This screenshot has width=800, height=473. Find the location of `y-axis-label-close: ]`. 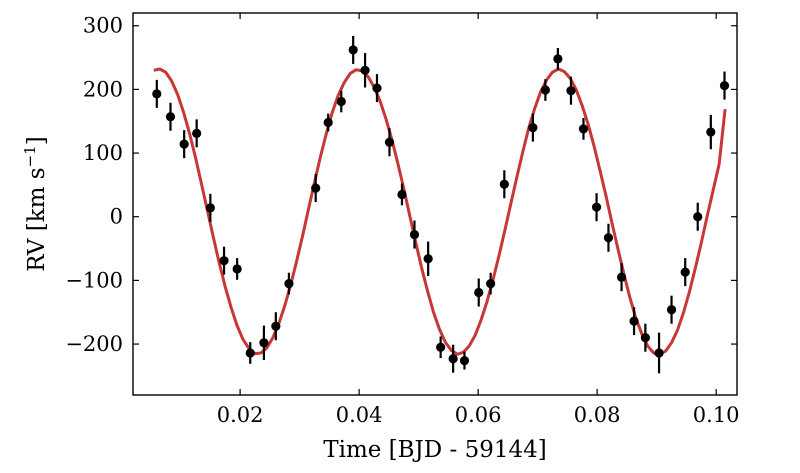

y-axis-label-close: ] is located at coordinates (37, 140).